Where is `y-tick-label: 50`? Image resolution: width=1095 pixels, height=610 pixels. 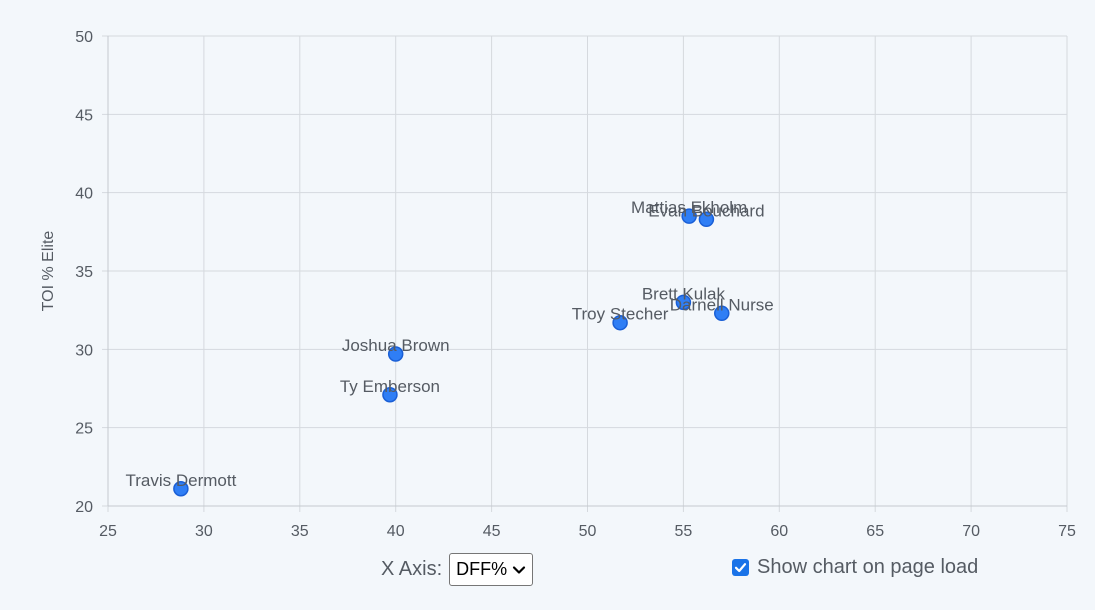 y-tick-label: 50 is located at coordinates (84, 37).